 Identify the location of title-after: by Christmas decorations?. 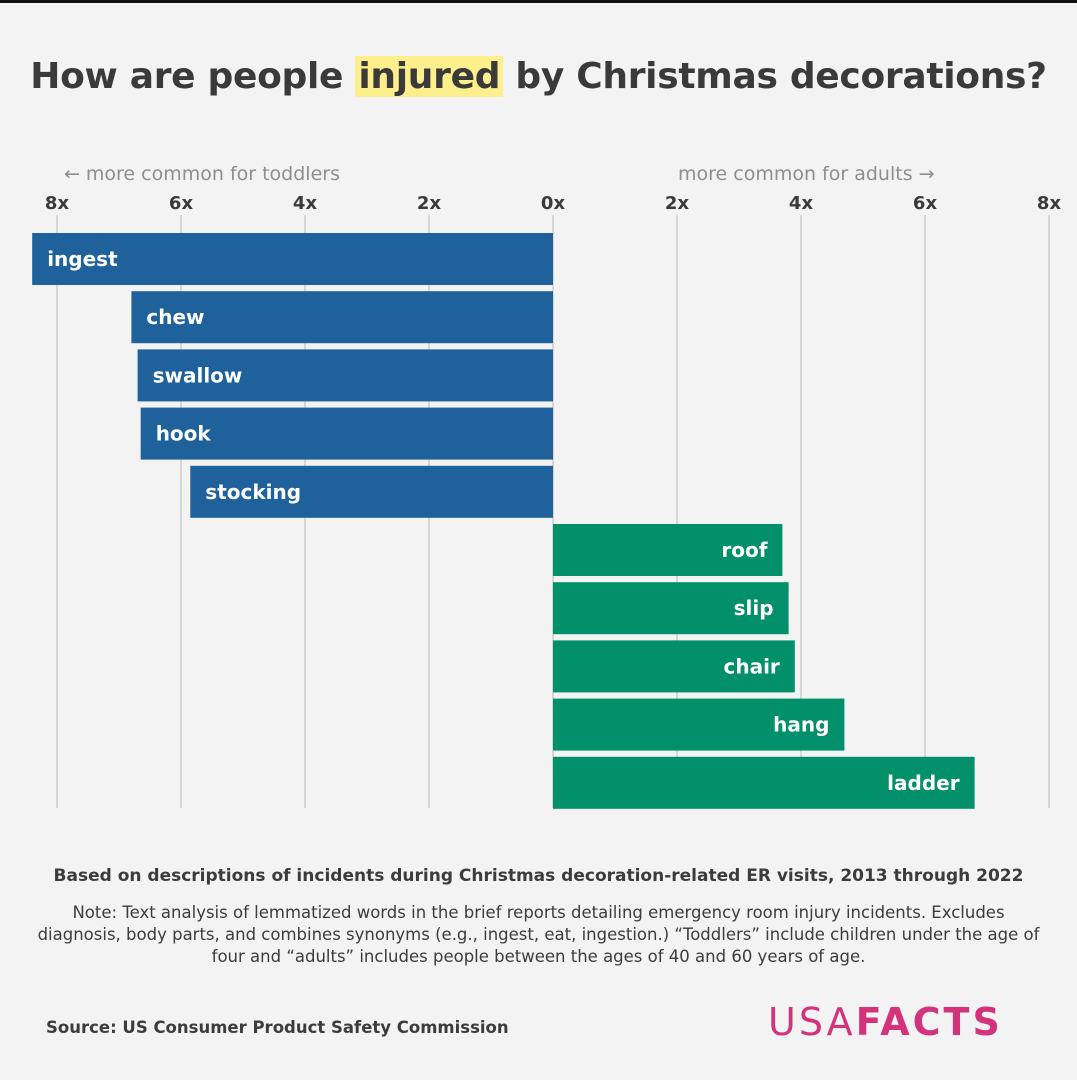
(775, 76).